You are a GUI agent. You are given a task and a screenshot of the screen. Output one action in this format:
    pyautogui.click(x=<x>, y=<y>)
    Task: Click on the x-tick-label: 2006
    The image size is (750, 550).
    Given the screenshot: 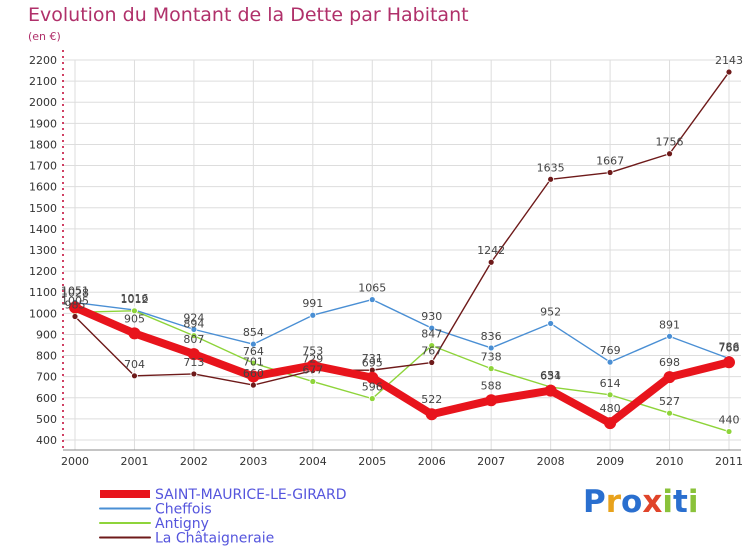 What is the action you would take?
    pyautogui.click(x=432, y=461)
    